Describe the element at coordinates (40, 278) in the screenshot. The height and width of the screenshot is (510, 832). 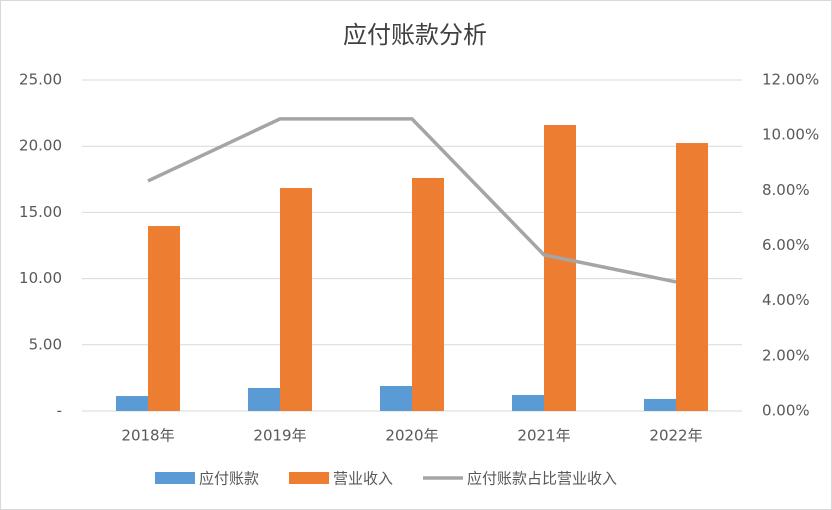
I see `y-tick-label: 10.00` at that location.